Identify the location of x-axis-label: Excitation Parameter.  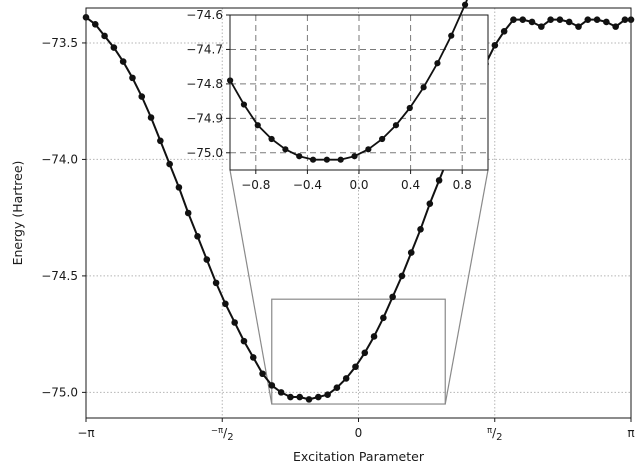
(359, 456).